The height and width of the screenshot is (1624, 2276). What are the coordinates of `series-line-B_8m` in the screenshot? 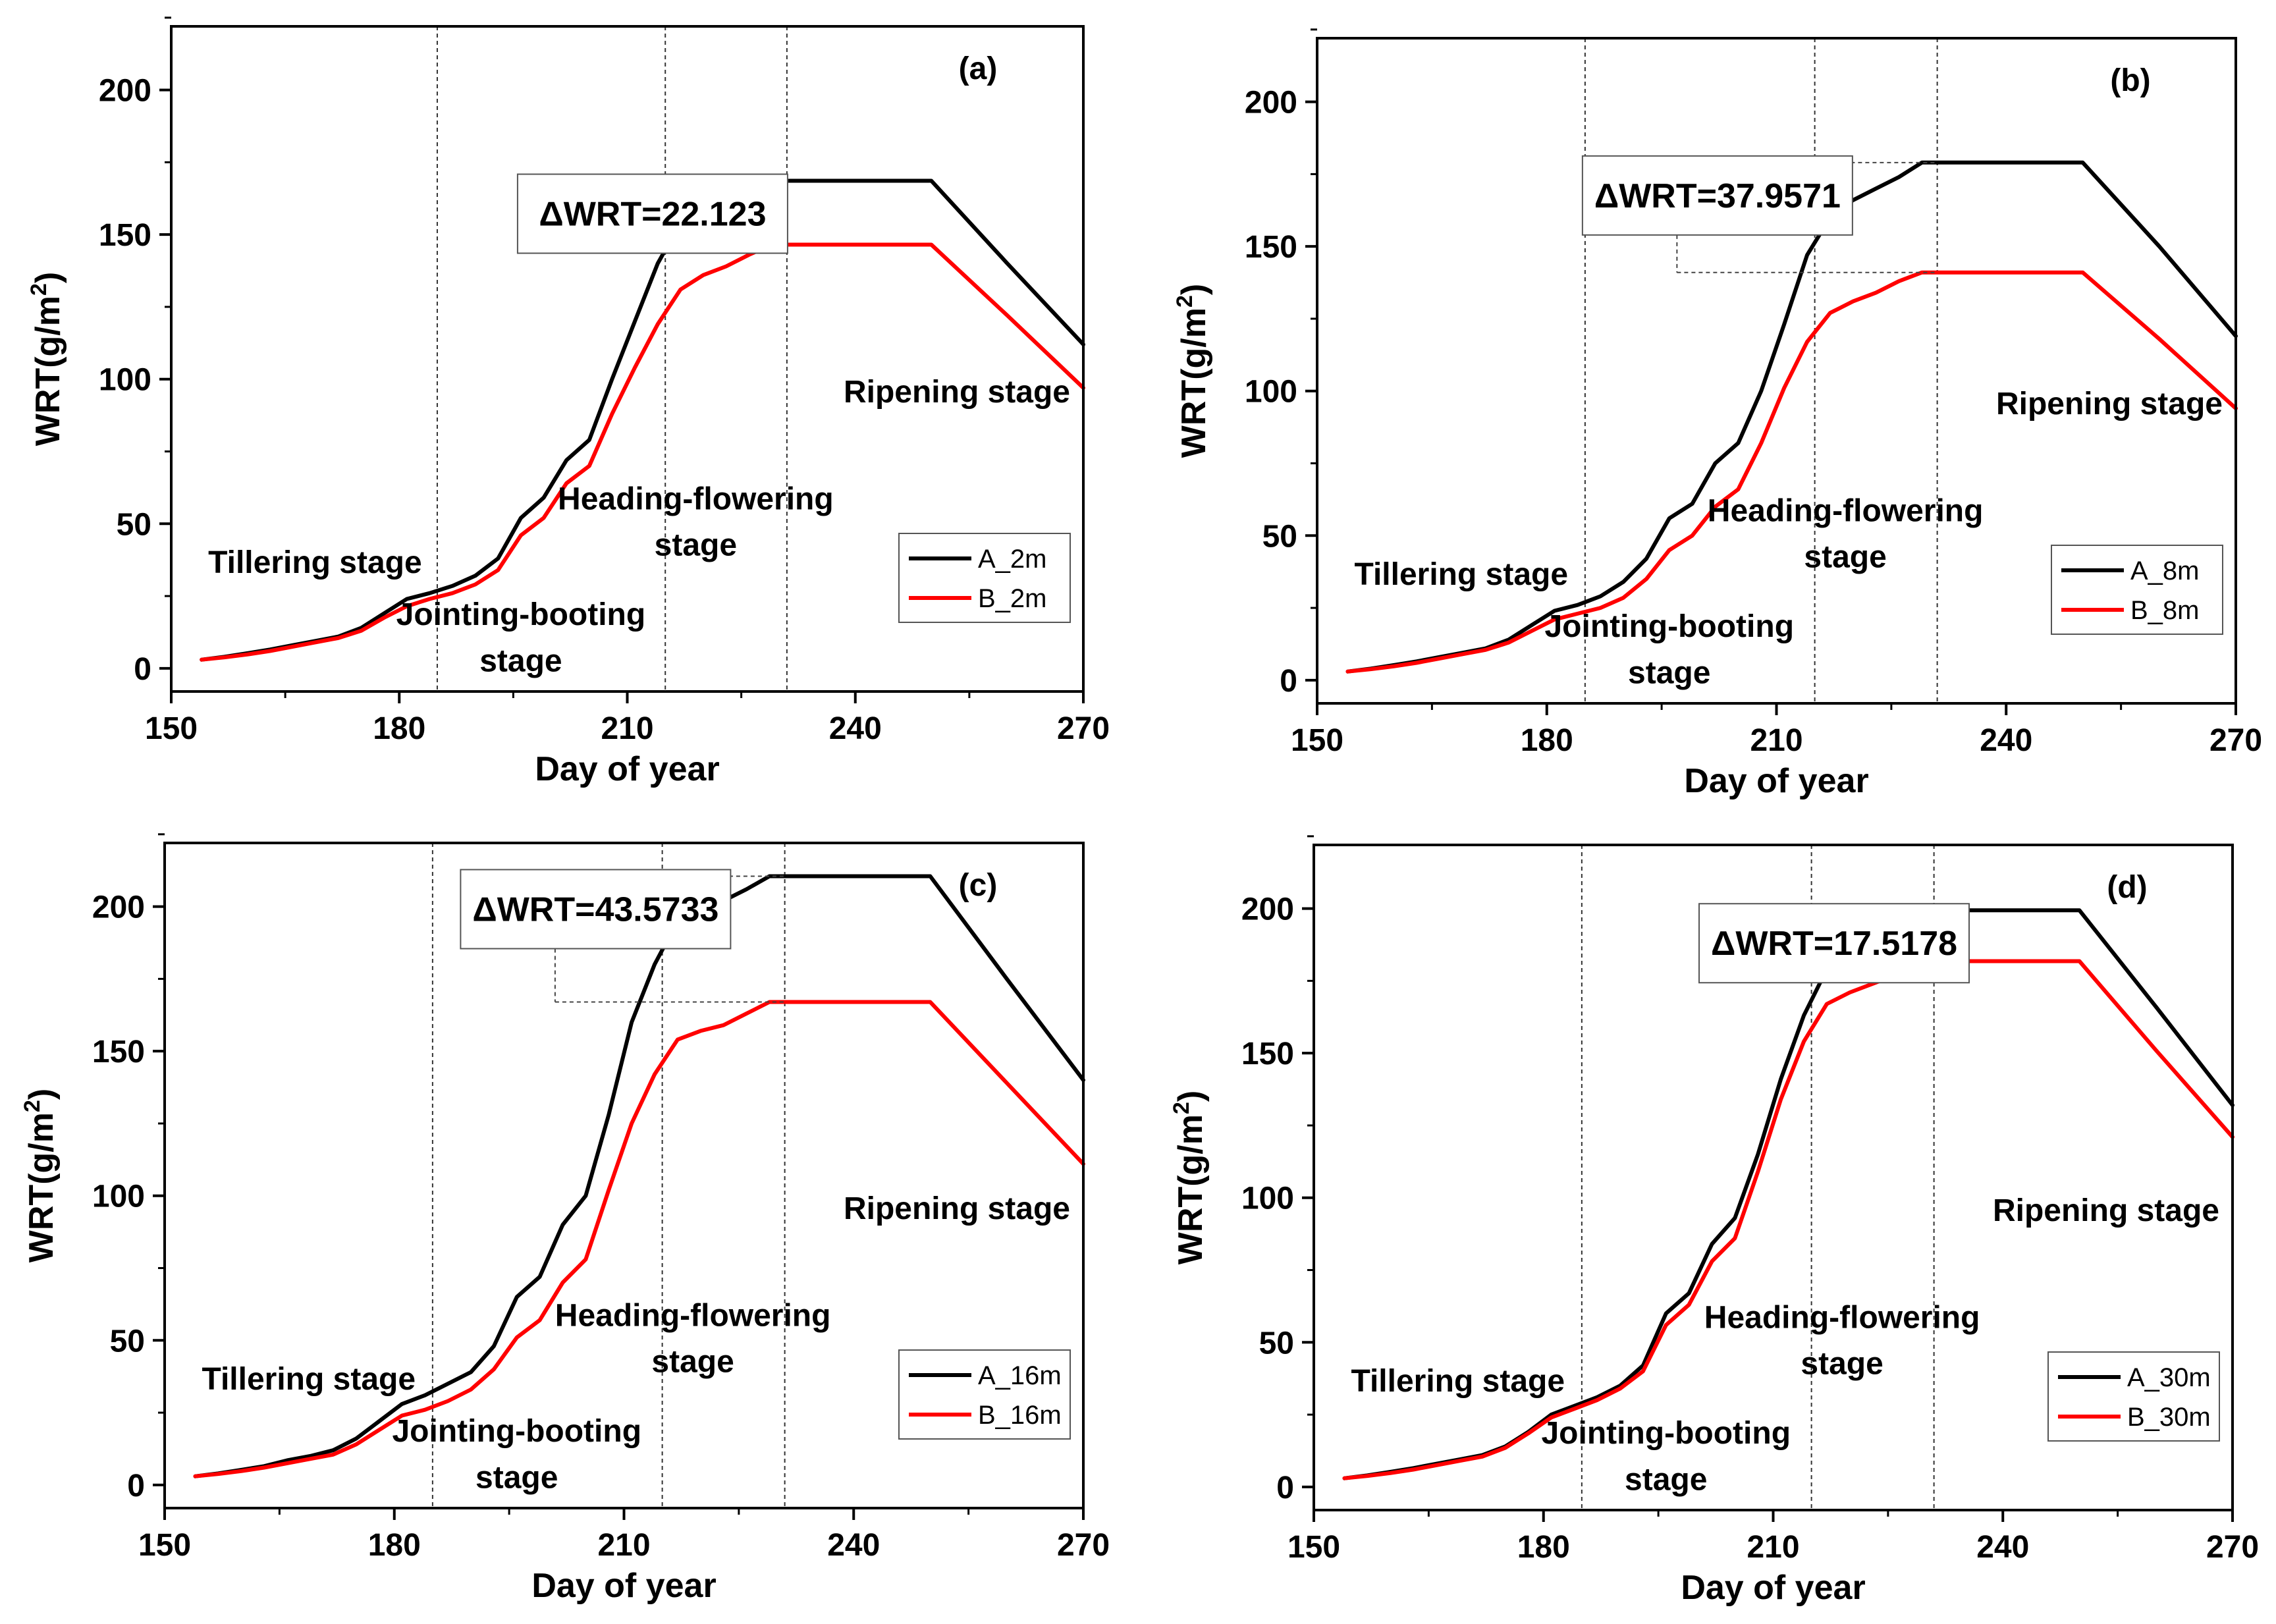 It's located at (1791, 472).